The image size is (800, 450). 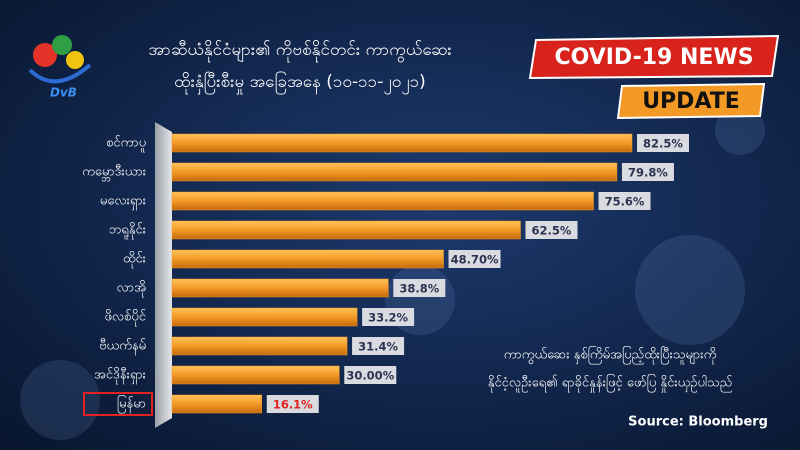 What do you see at coordinates (126, 144) in the screenshot?
I see `category-label: စင်ကာပူ` at bounding box center [126, 144].